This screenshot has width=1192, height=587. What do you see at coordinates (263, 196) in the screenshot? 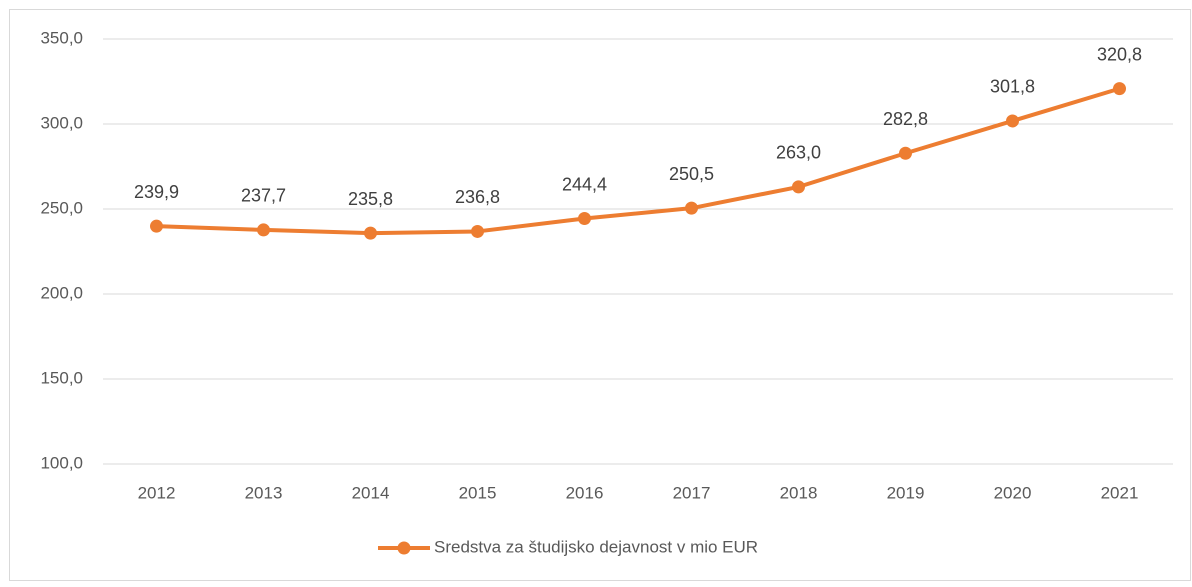
I see `data-label: 237,7` at bounding box center [263, 196].